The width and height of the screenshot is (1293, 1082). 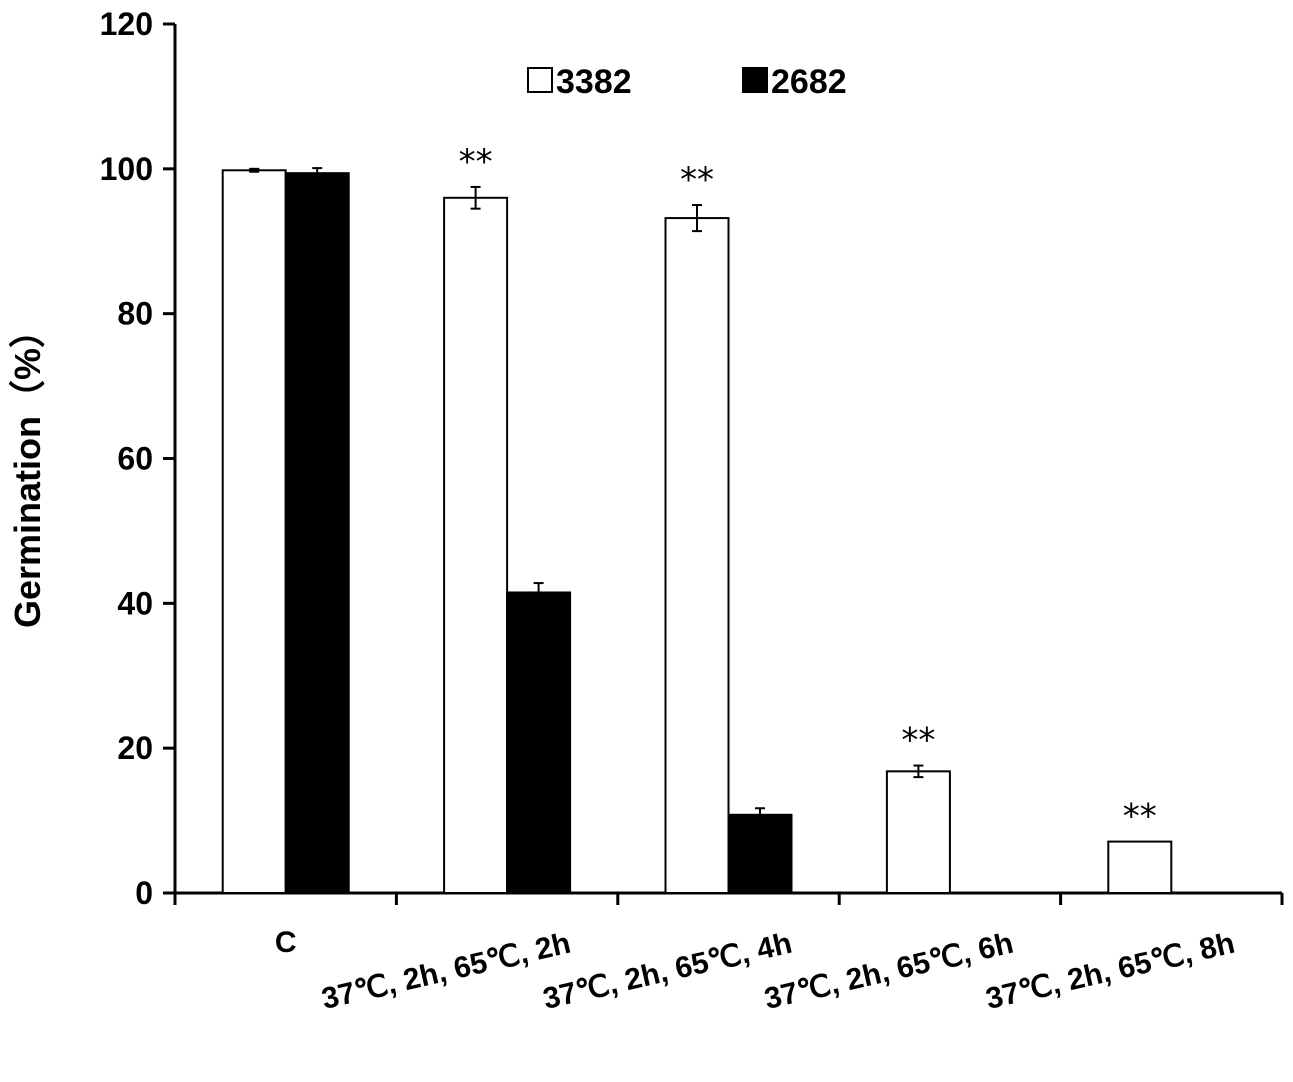 What do you see at coordinates (126, 169) in the screenshot?
I see `y-tick-label: 100` at bounding box center [126, 169].